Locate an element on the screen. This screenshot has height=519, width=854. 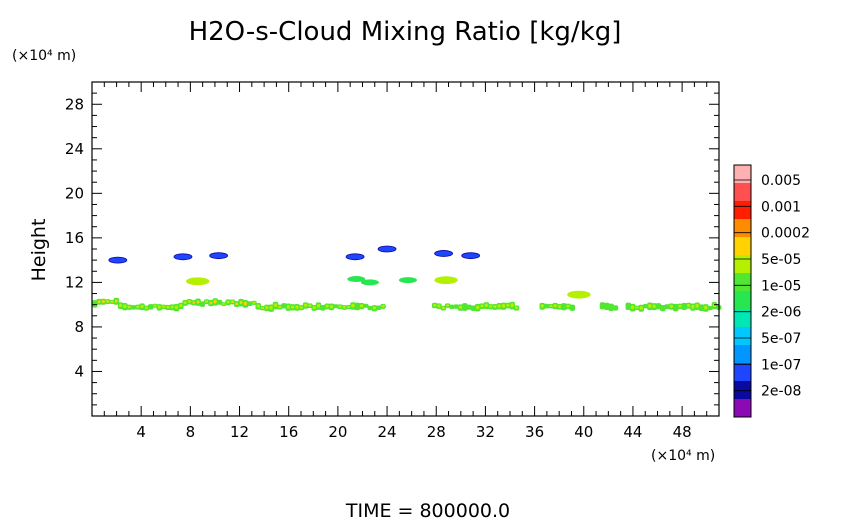
x-axis-unit: (×10⁴ m) is located at coordinates (683, 456).